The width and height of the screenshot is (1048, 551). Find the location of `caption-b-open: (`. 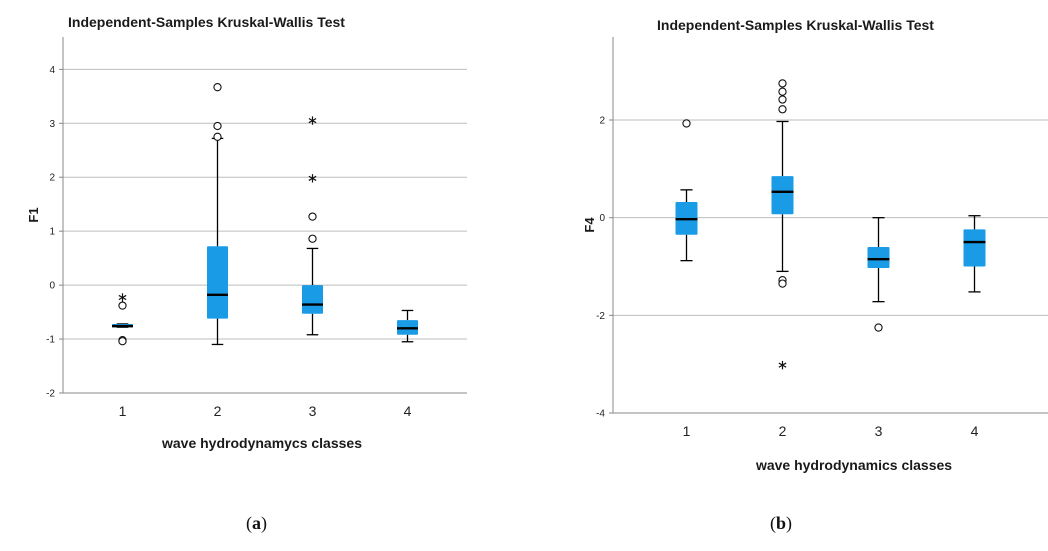

caption-b-open: ( is located at coordinates (773, 523).